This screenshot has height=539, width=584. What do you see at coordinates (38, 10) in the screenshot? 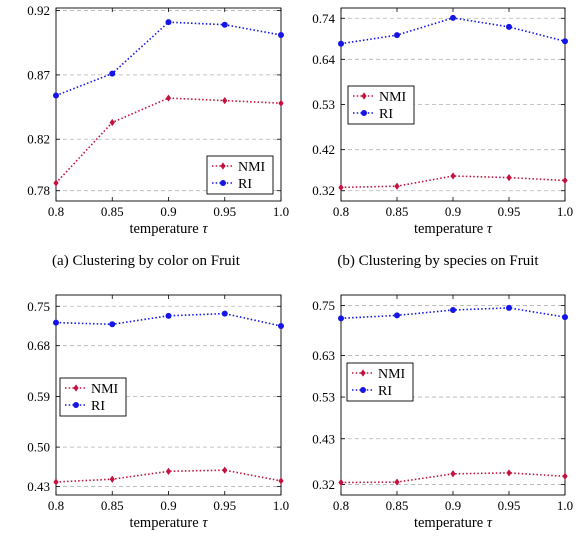
I see `y-tick-label: 0.92` at bounding box center [38, 10].